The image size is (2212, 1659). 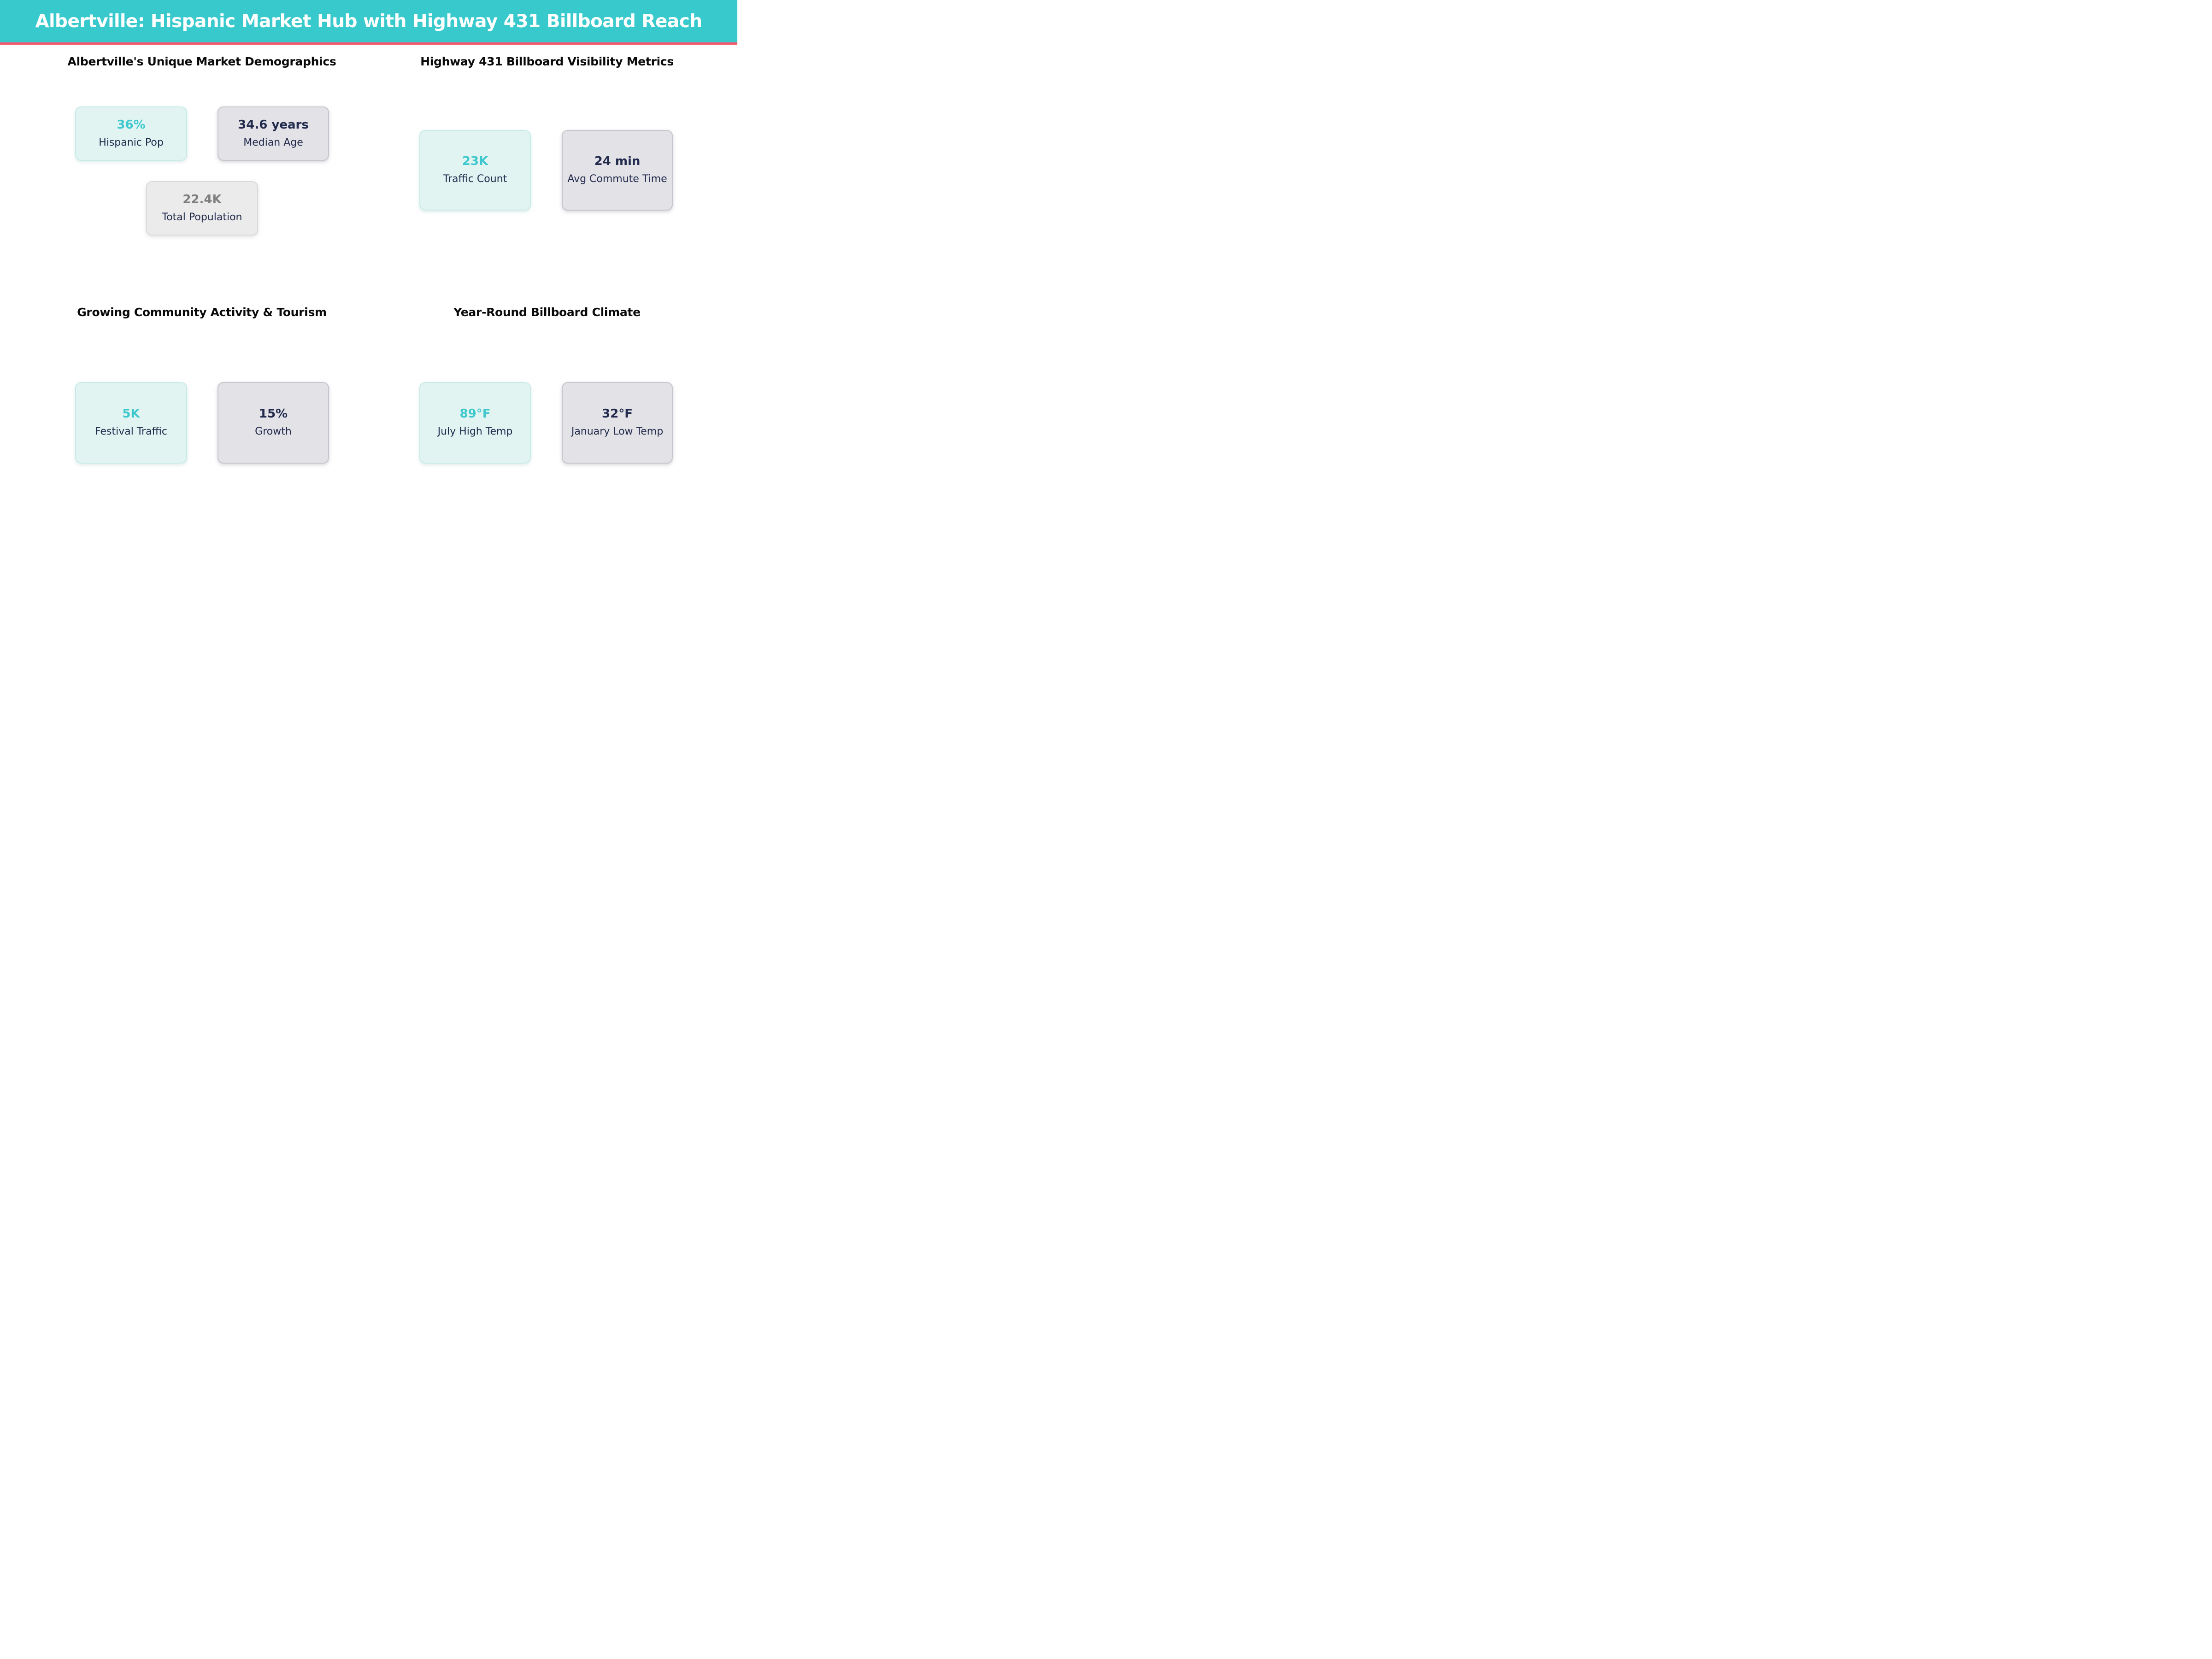 What do you see at coordinates (131, 142) in the screenshot?
I see `stat-label: Hispanic Pop` at bounding box center [131, 142].